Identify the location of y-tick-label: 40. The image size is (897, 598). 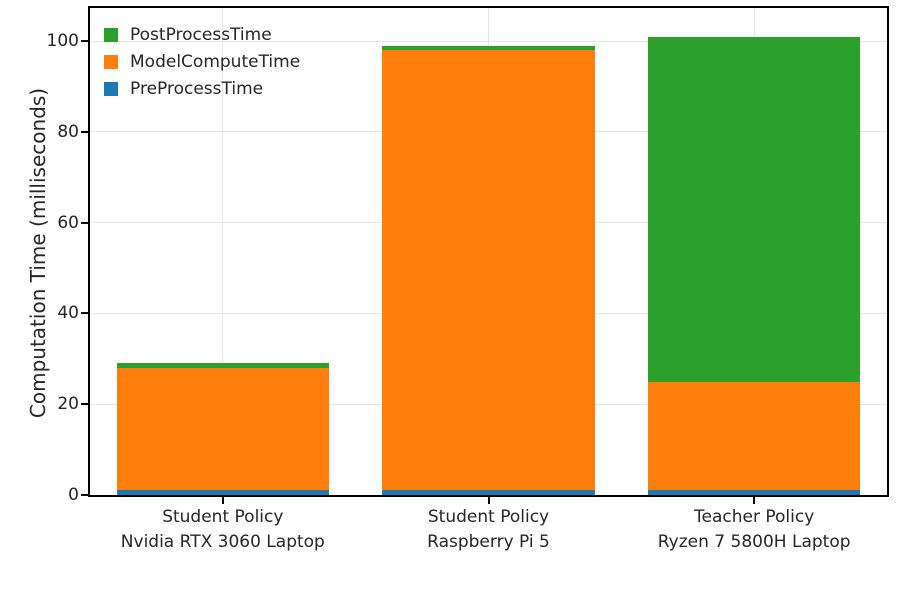
(68, 313).